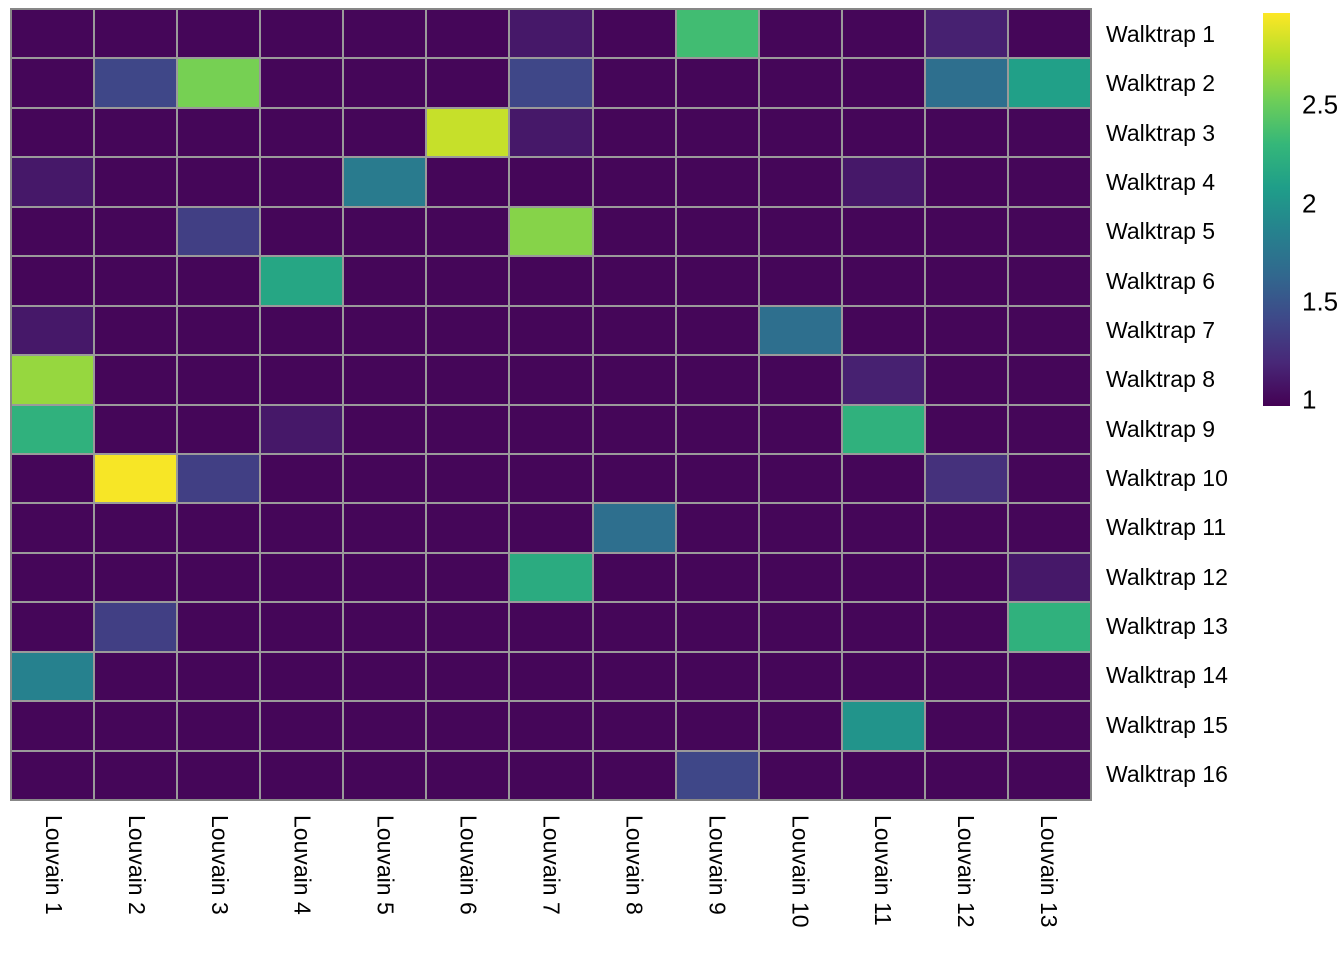 The image size is (1344, 960). What do you see at coordinates (1309, 399) in the screenshot?
I see `colorbar-tick-label: 1` at bounding box center [1309, 399].